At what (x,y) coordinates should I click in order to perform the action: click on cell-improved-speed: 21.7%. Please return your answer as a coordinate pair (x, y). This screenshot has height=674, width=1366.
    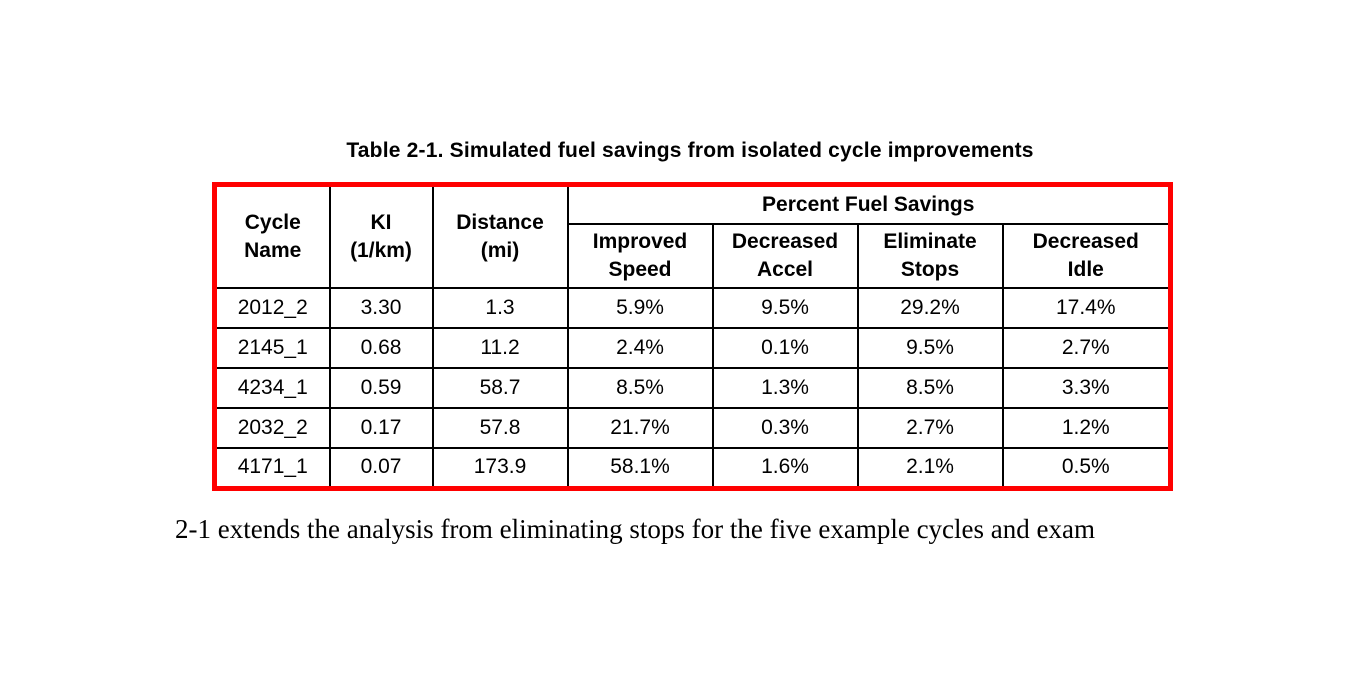
    Looking at the image, I should click on (640, 428).